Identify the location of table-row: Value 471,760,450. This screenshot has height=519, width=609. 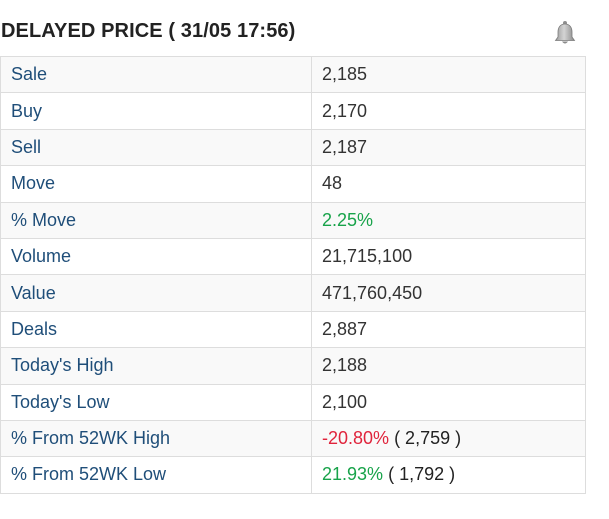
(293, 293).